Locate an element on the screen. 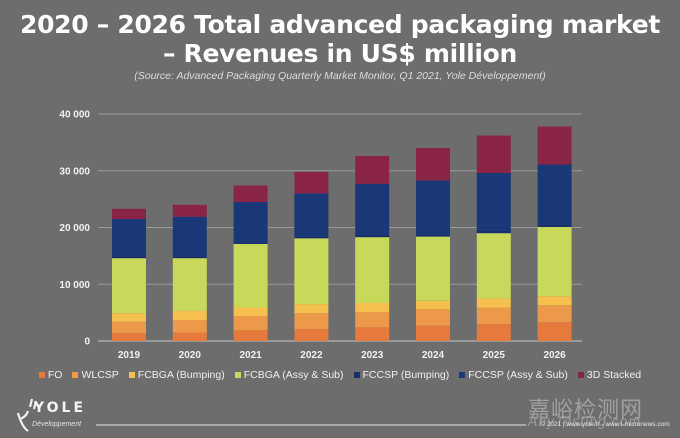 This screenshot has height=438, width=680. y-tick-label: 20 000 is located at coordinates (74, 228).